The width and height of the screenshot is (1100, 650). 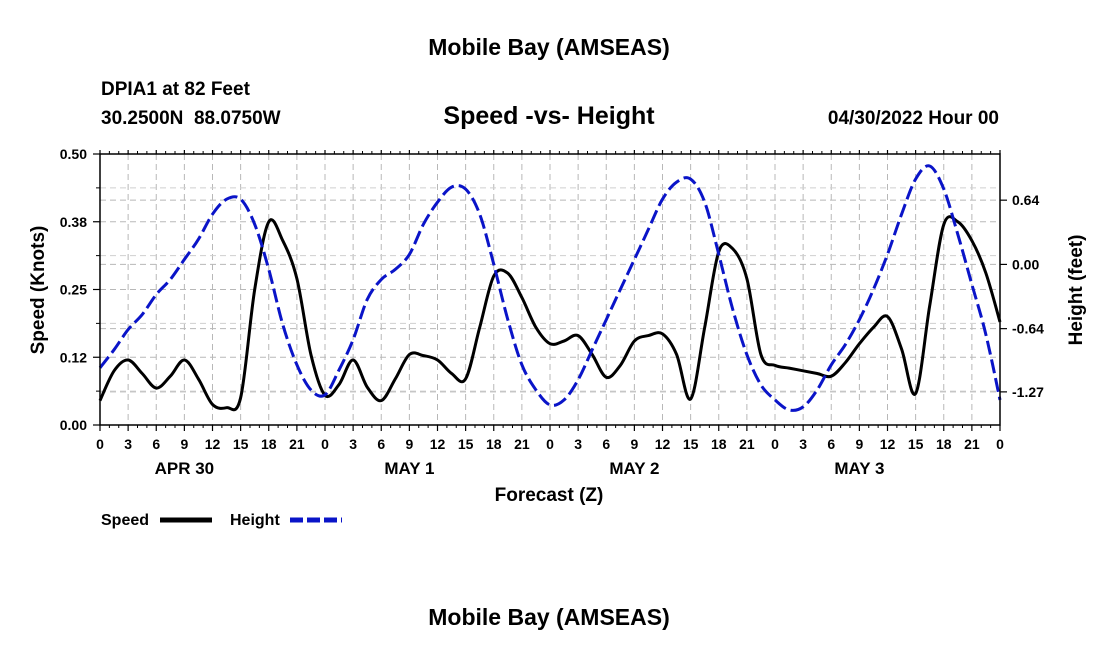 I want to click on y-left-tick-label: 0.50, so click(x=73, y=154).